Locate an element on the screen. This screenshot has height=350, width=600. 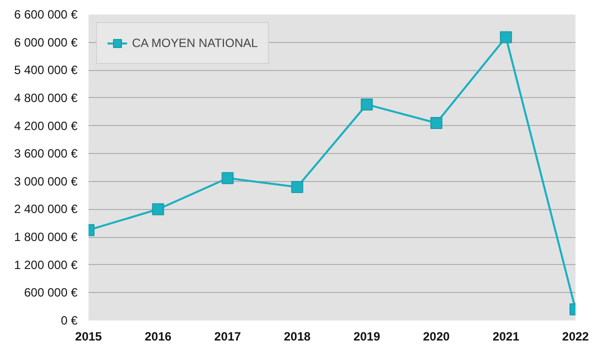
x-tick-label: 2017 is located at coordinates (228, 337).